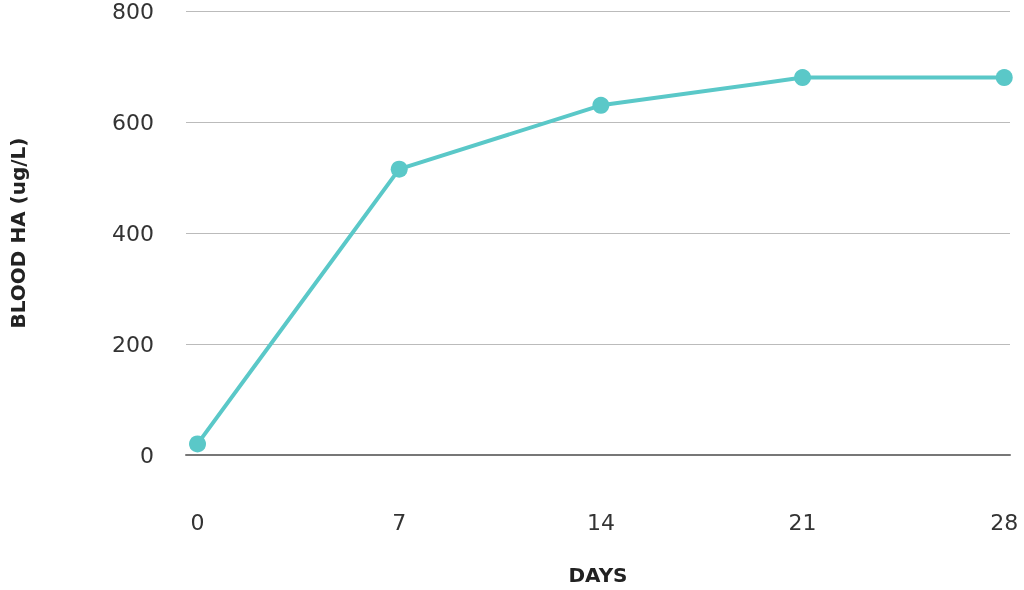  I want to click on y-axis-title: BLOOD HA (ug/L), so click(18, 233).